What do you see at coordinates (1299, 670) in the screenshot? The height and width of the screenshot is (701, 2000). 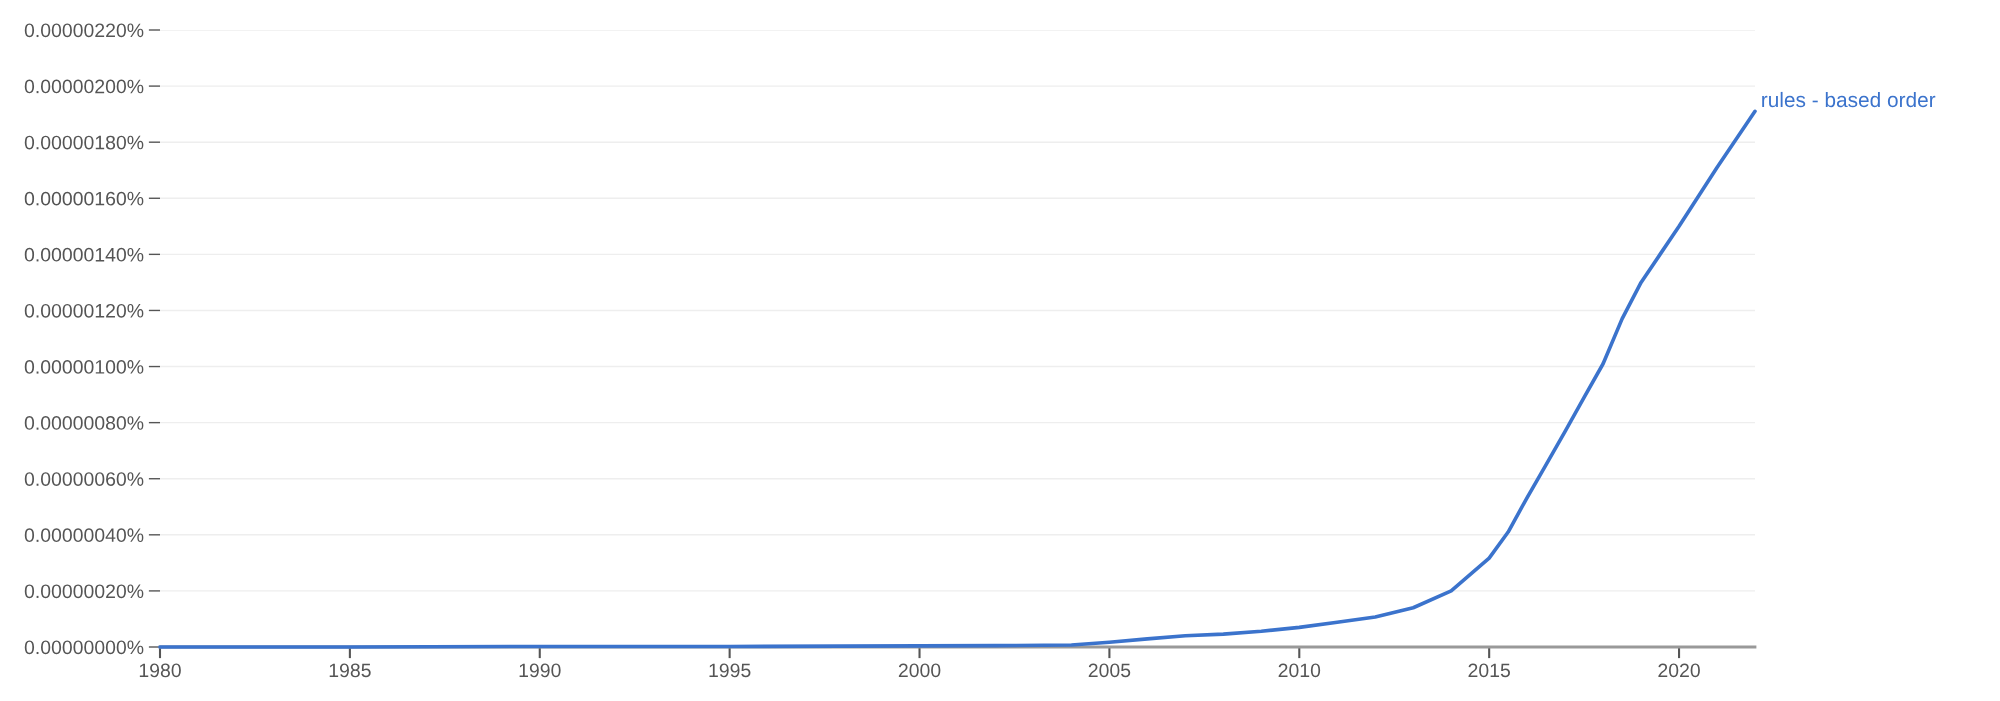 I see `x-tick-label: 2010` at bounding box center [1299, 670].